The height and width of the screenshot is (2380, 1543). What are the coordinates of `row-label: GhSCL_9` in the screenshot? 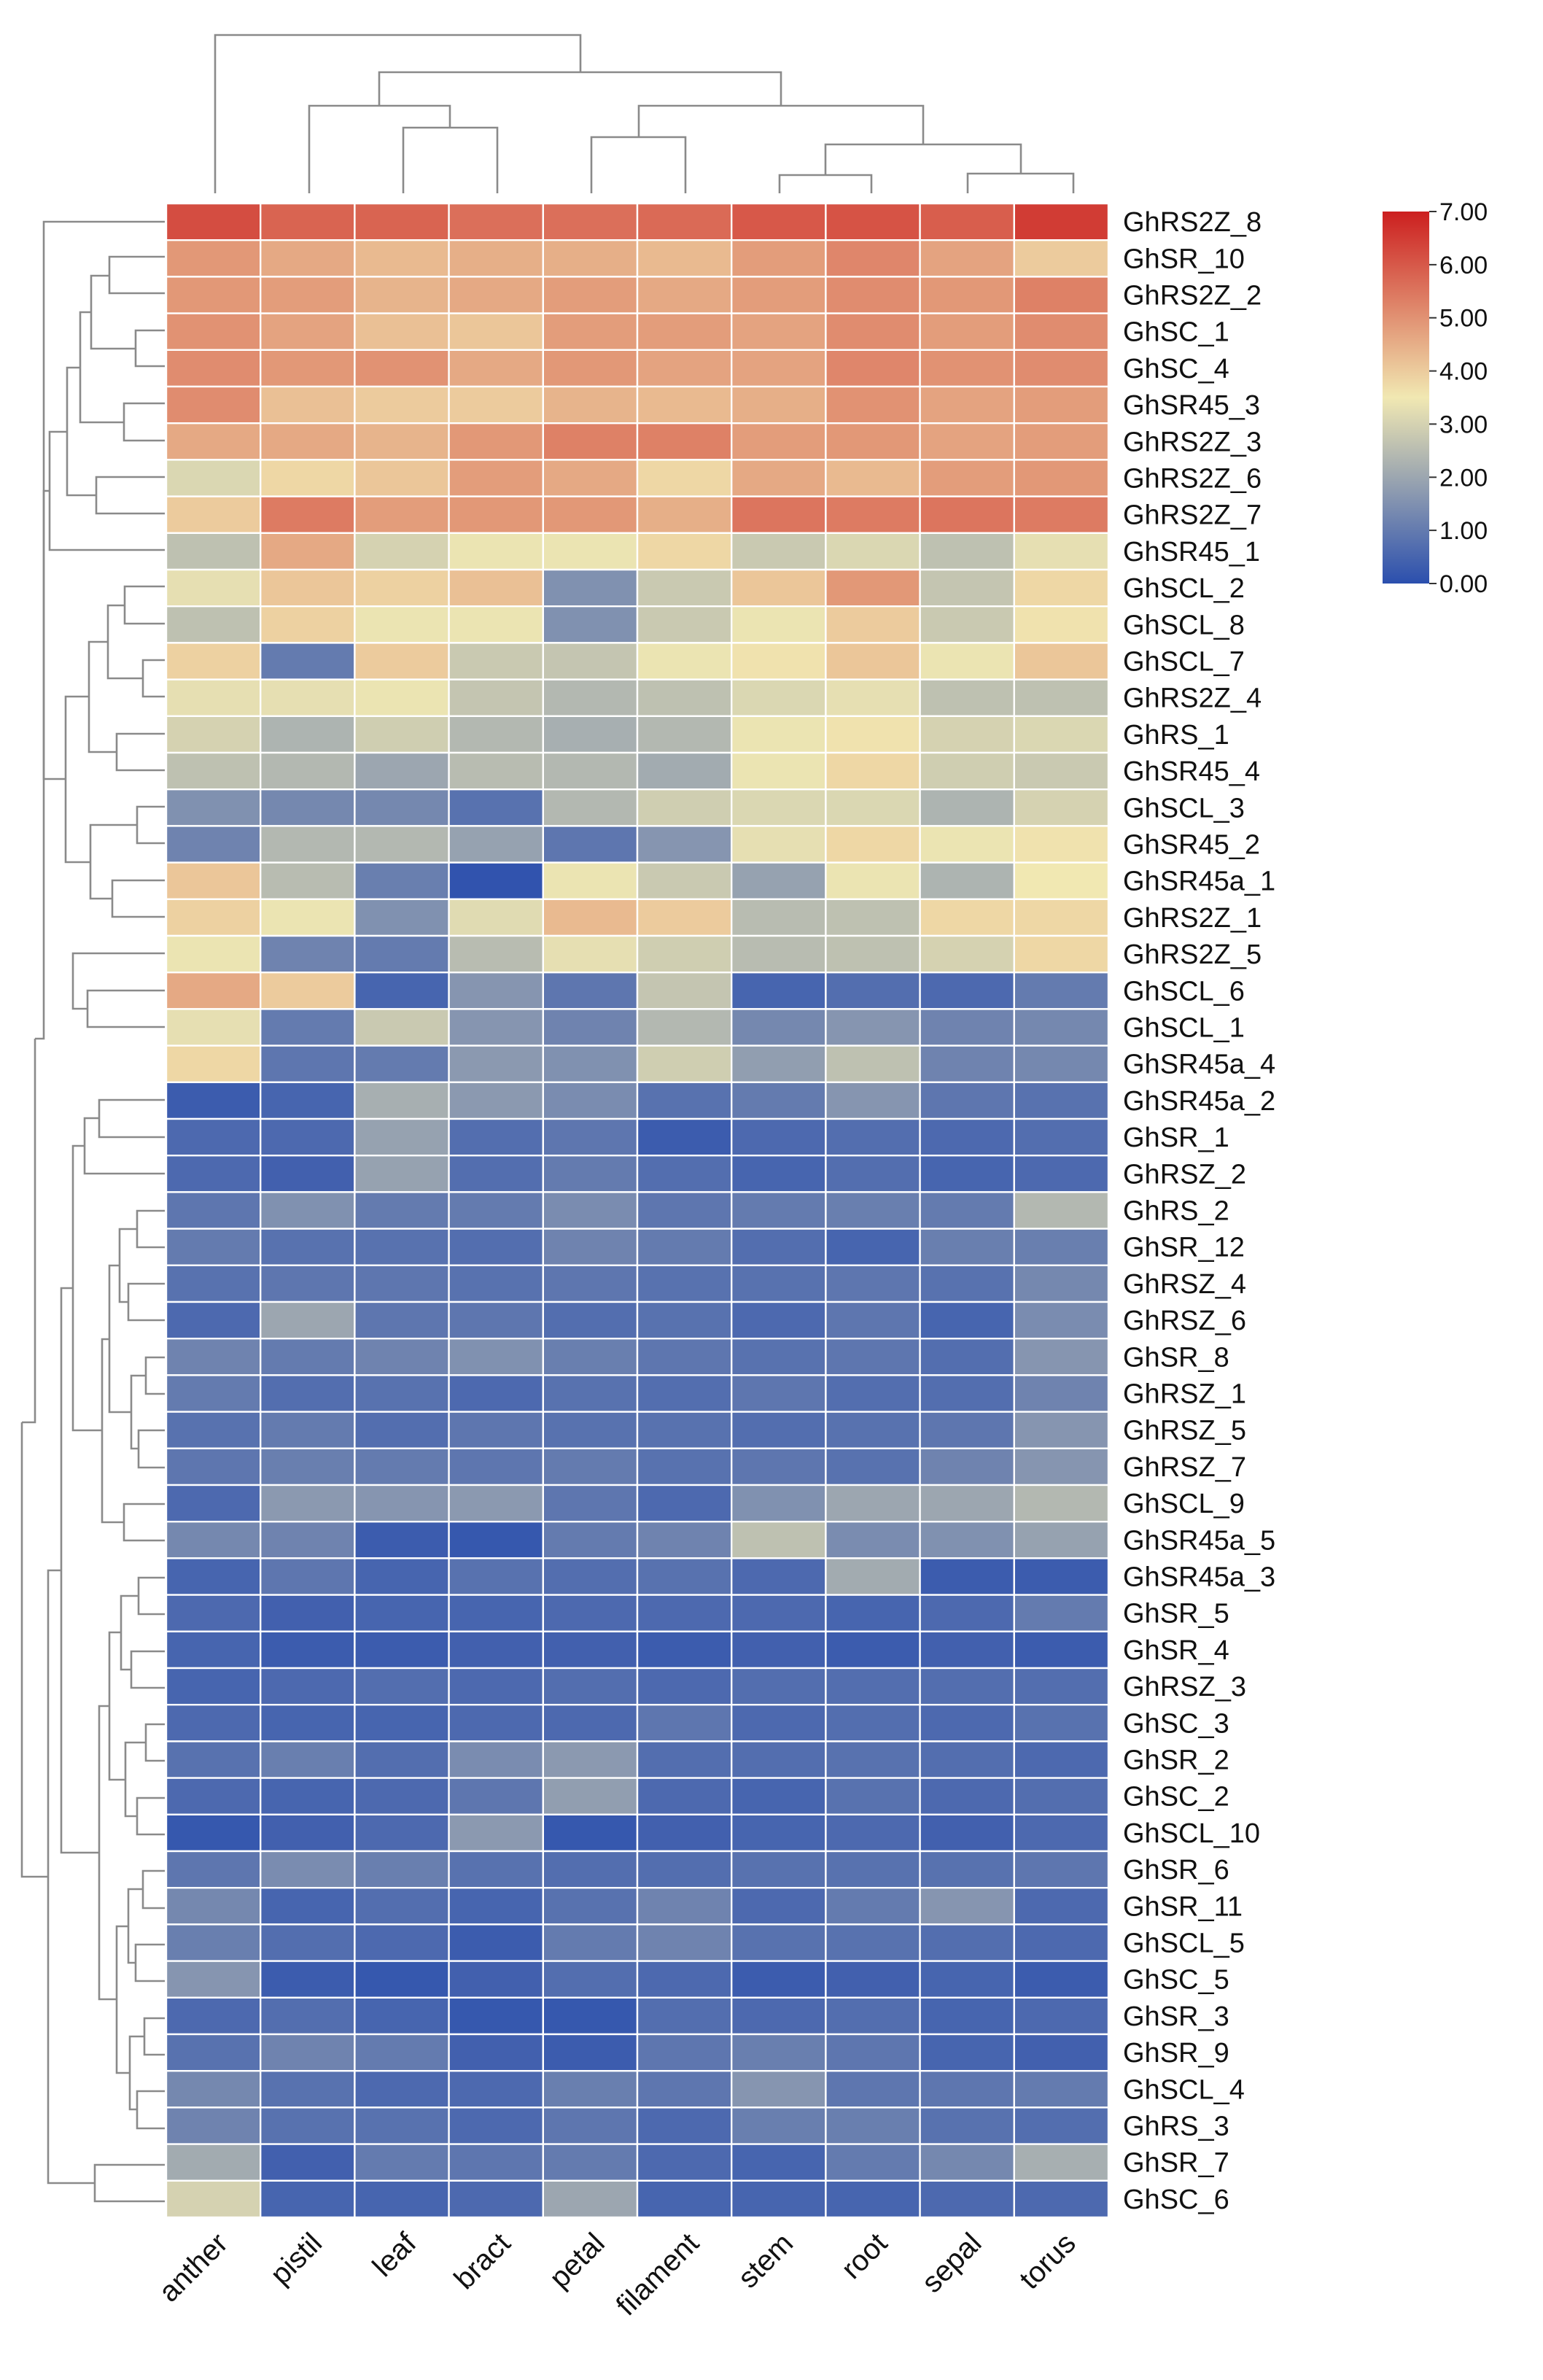 It's located at (1184, 1504).